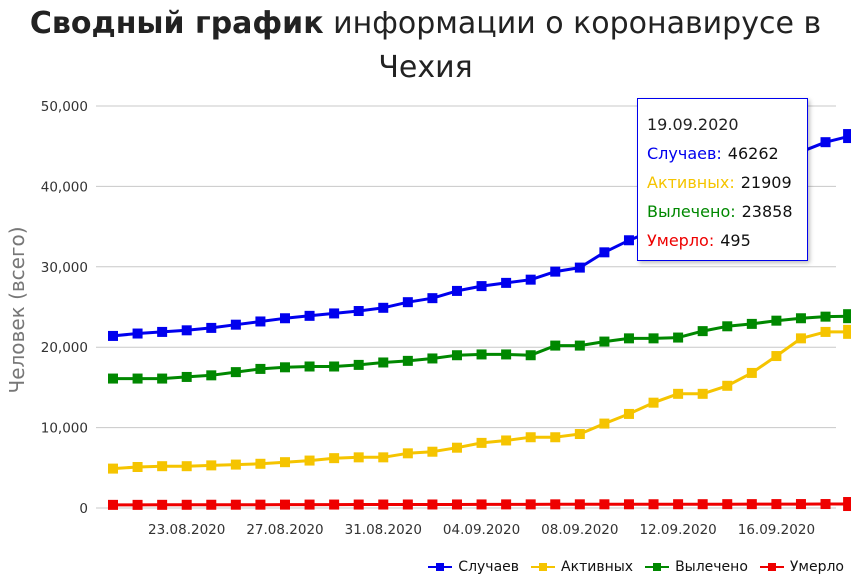 The image size is (851, 579). Describe the element at coordinates (473, 567) in the screenshot. I see `legend-item: Случаев` at that location.